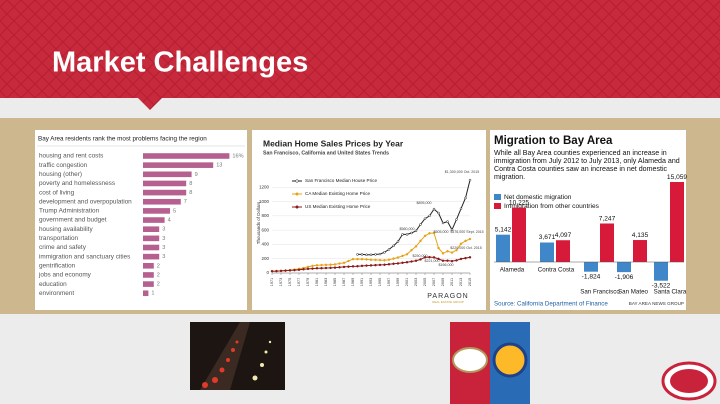 This screenshot has height=404, width=720. What do you see at coordinates (141, 220) in the screenshot?
I see `panel` at bounding box center [141, 220].